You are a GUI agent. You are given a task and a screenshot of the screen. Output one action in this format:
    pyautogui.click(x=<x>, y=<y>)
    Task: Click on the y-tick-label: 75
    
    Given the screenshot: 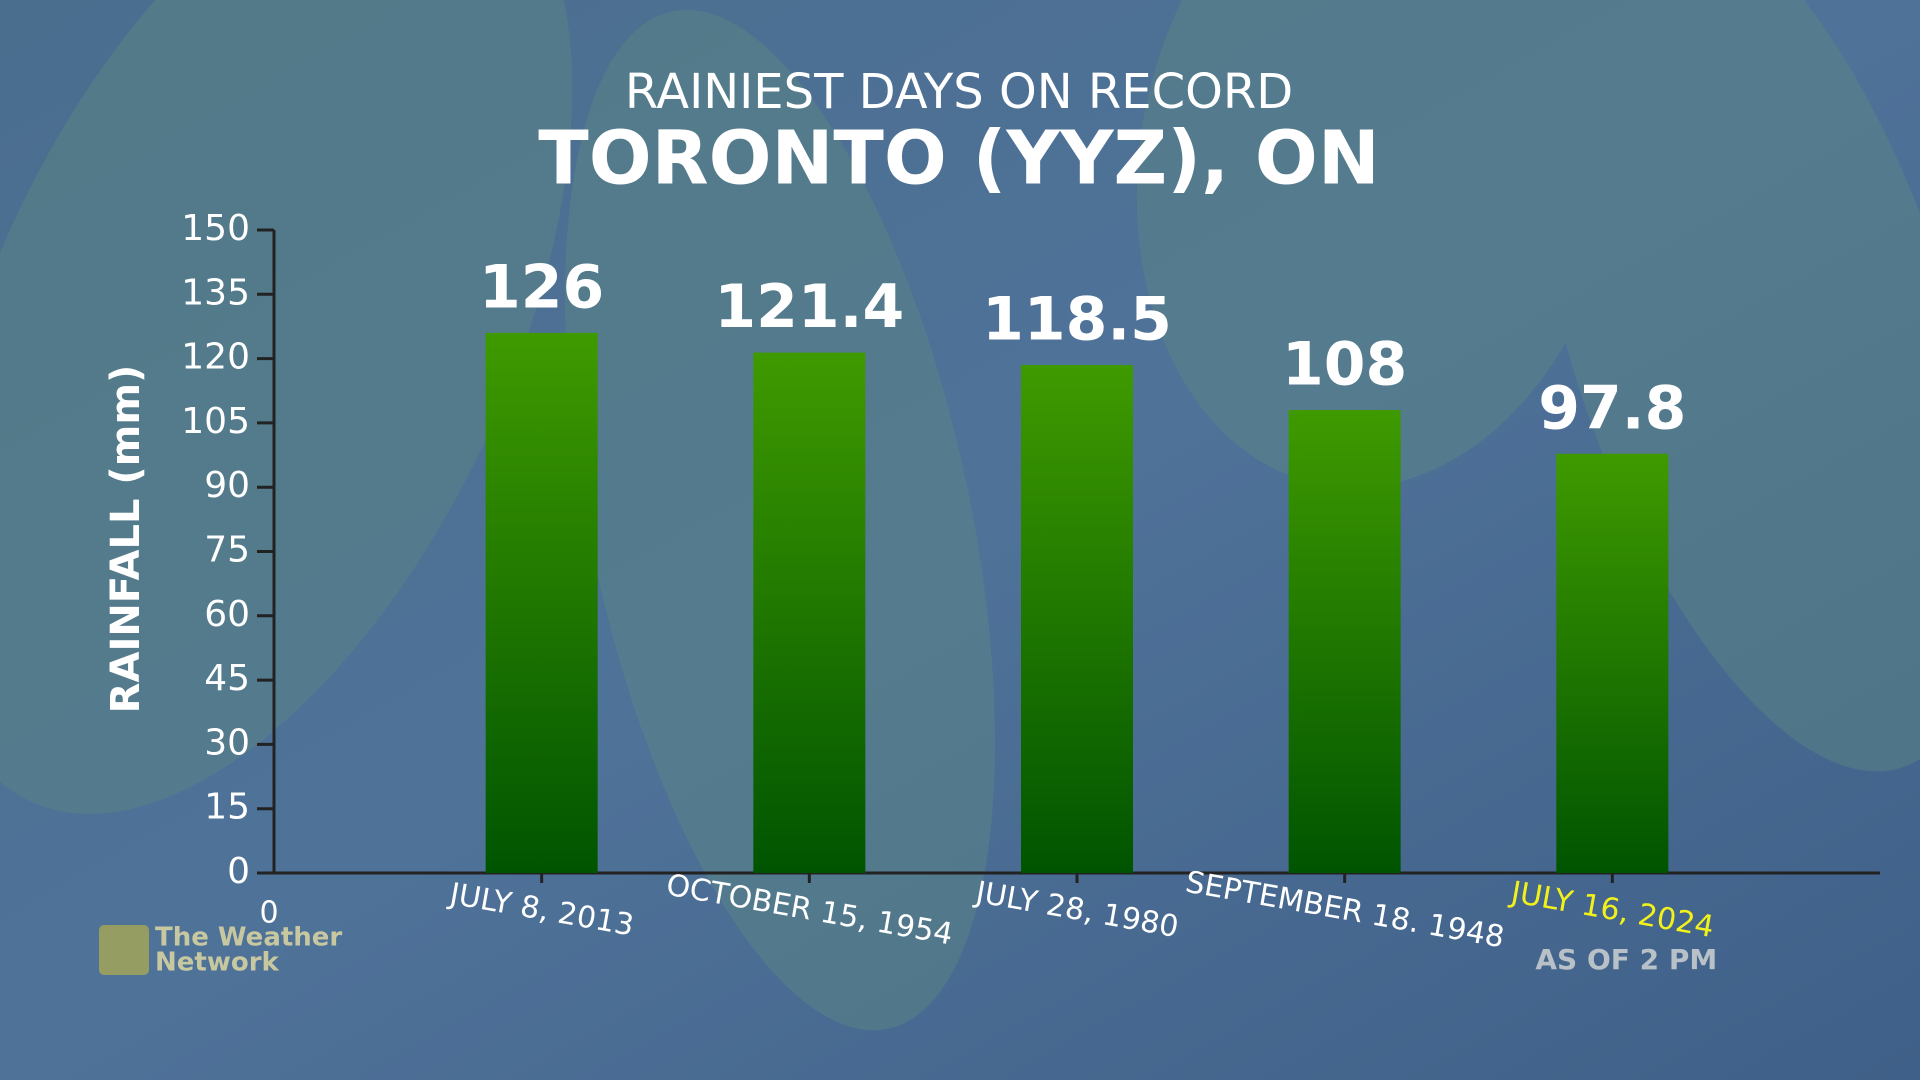 What is the action you would take?
    pyautogui.click(x=227, y=550)
    